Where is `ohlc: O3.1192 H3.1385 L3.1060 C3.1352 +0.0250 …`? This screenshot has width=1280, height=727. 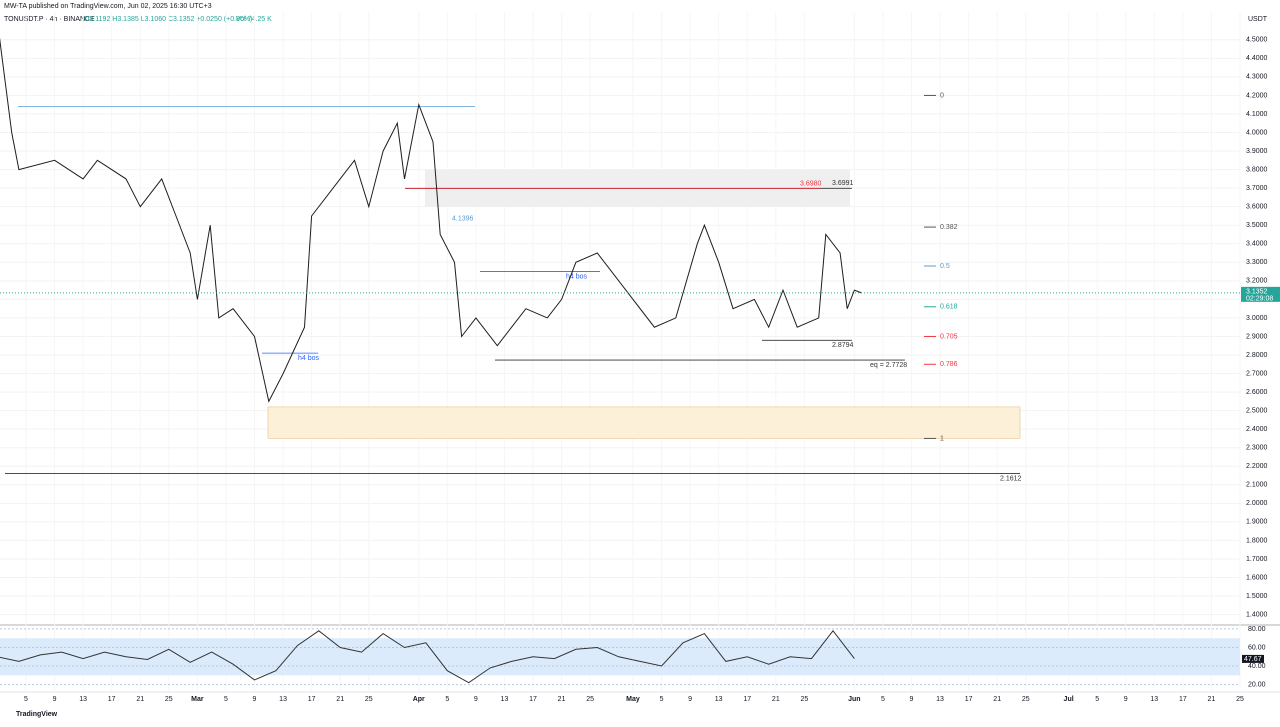
ohlc: O3.1192 H3.1385 L3.1060 C3.1352 +0.0250 … is located at coordinates (168, 19).